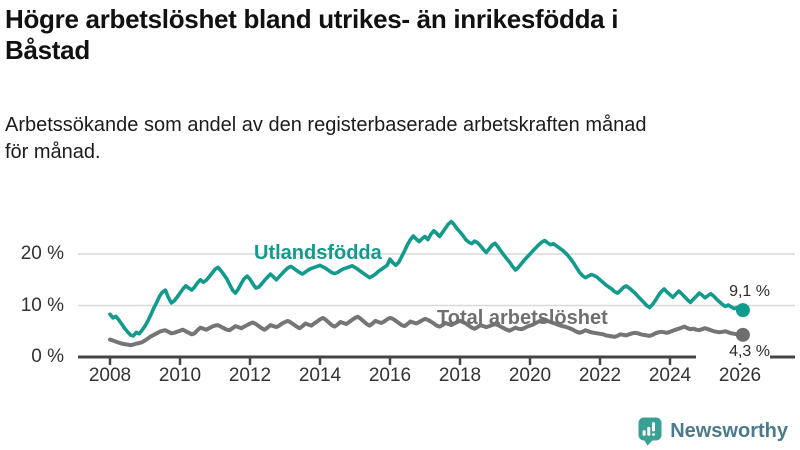 This screenshot has height=450, width=800. What do you see at coordinates (650, 431) in the screenshot?
I see `newsworthy-logo-icon` at bounding box center [650, 431].